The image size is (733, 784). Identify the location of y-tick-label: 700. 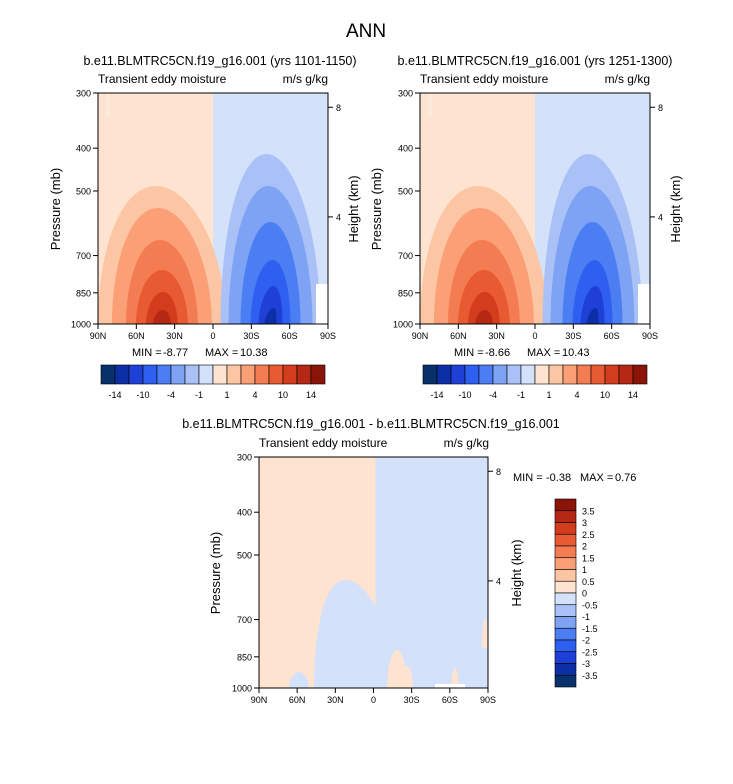
(83, 256).